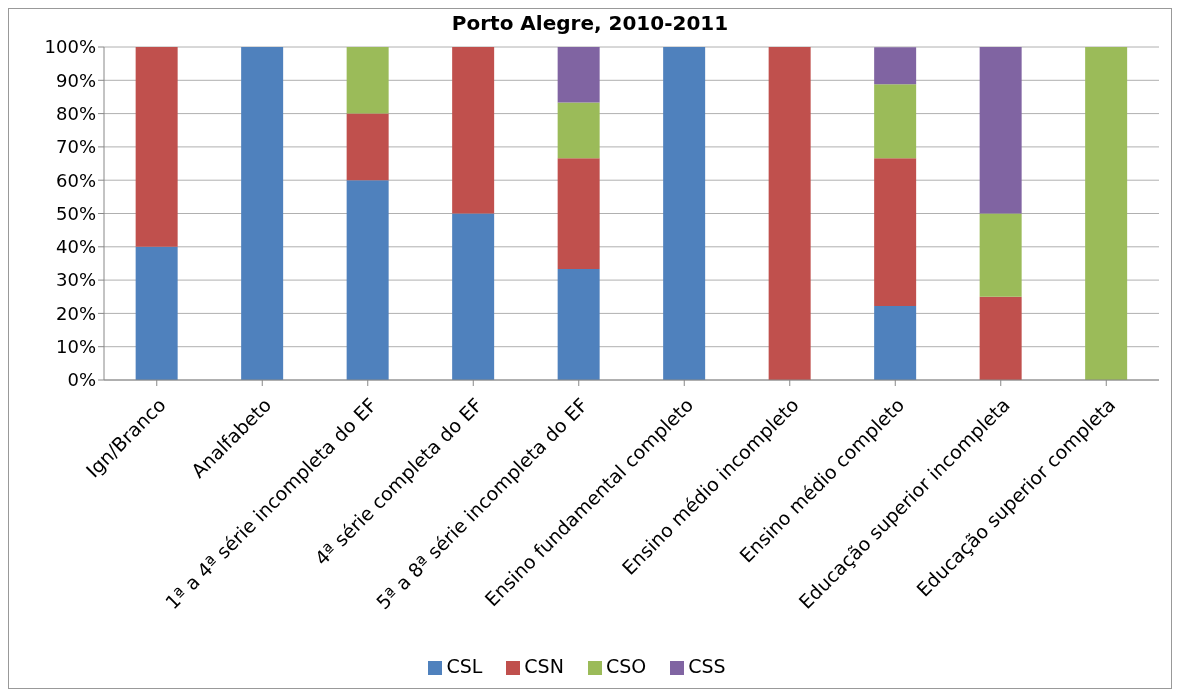  What do you see at coordinates (75, 280) in the screenshot?
I see `y-tick-label: 30%` at bounding box center [75, 280].